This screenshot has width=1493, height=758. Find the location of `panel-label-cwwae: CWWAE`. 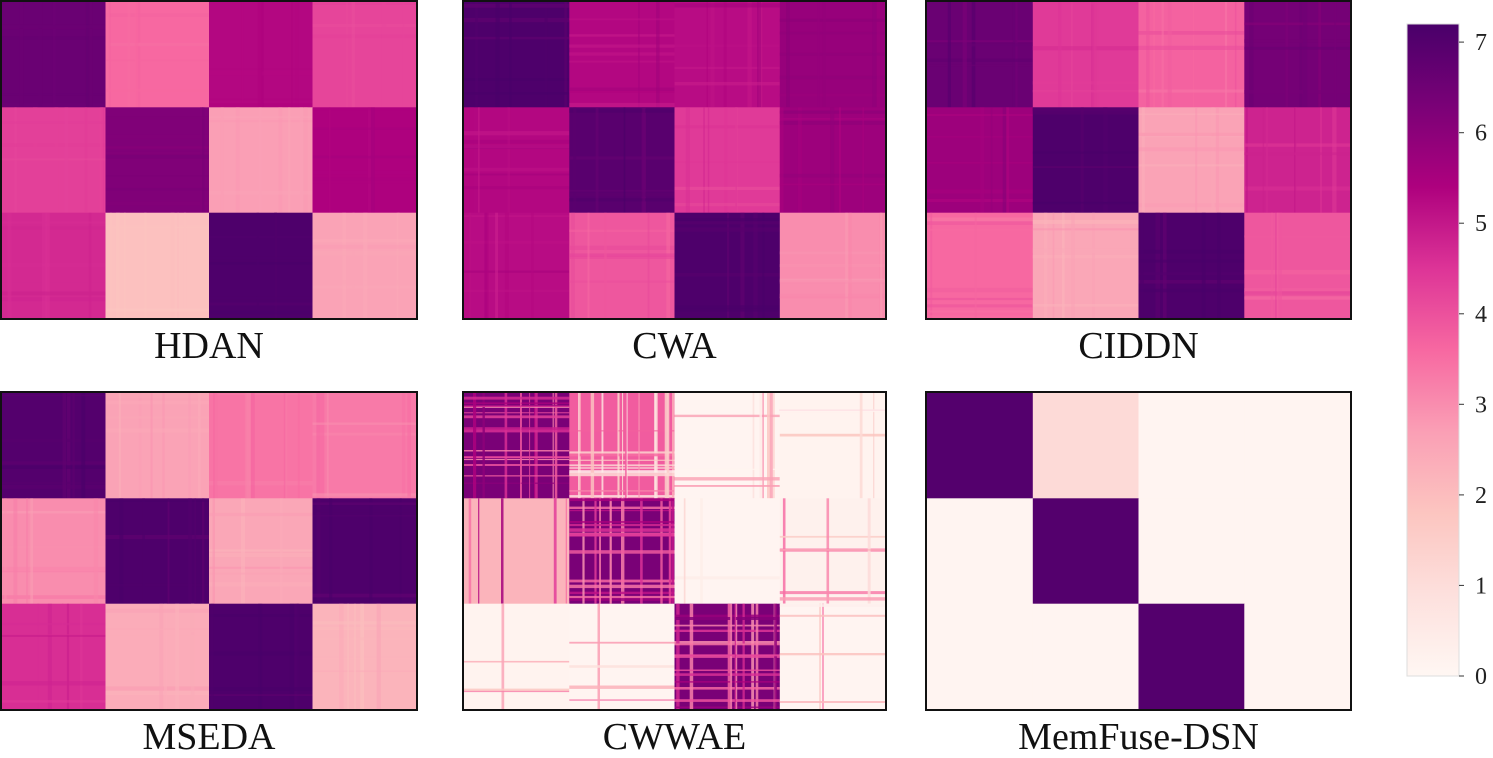

panel-label-cwwae: CWWAE is located at coordinates (674, 737).